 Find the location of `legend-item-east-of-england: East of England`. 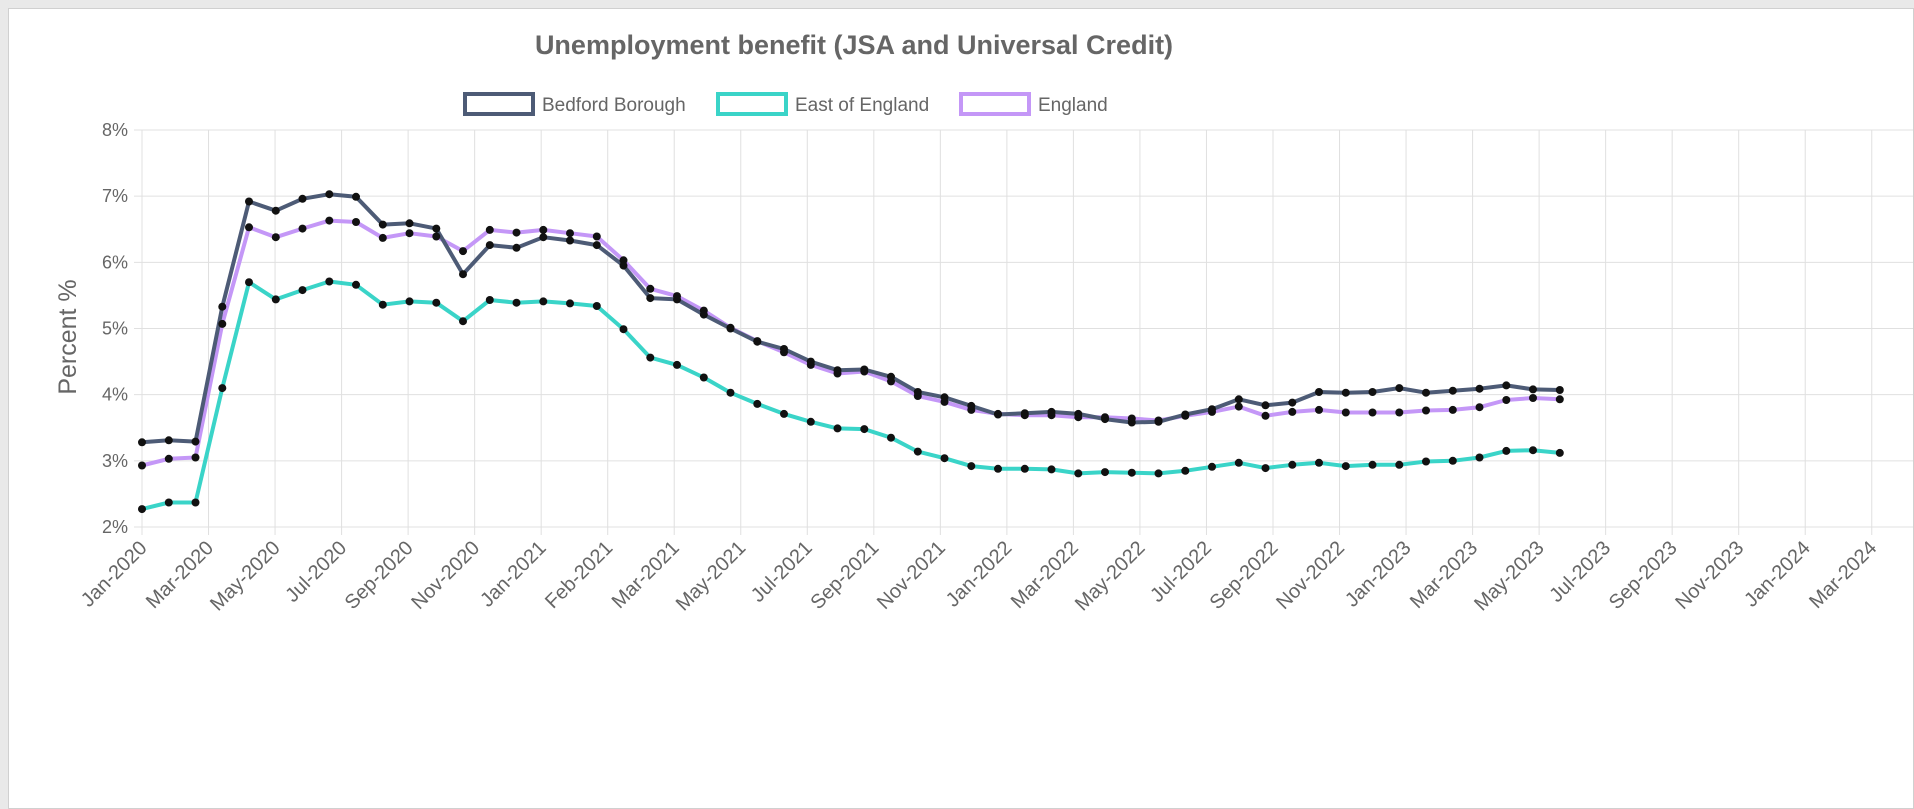

legend-item-east-of-england: East of England is located at coordinates (822, 104).